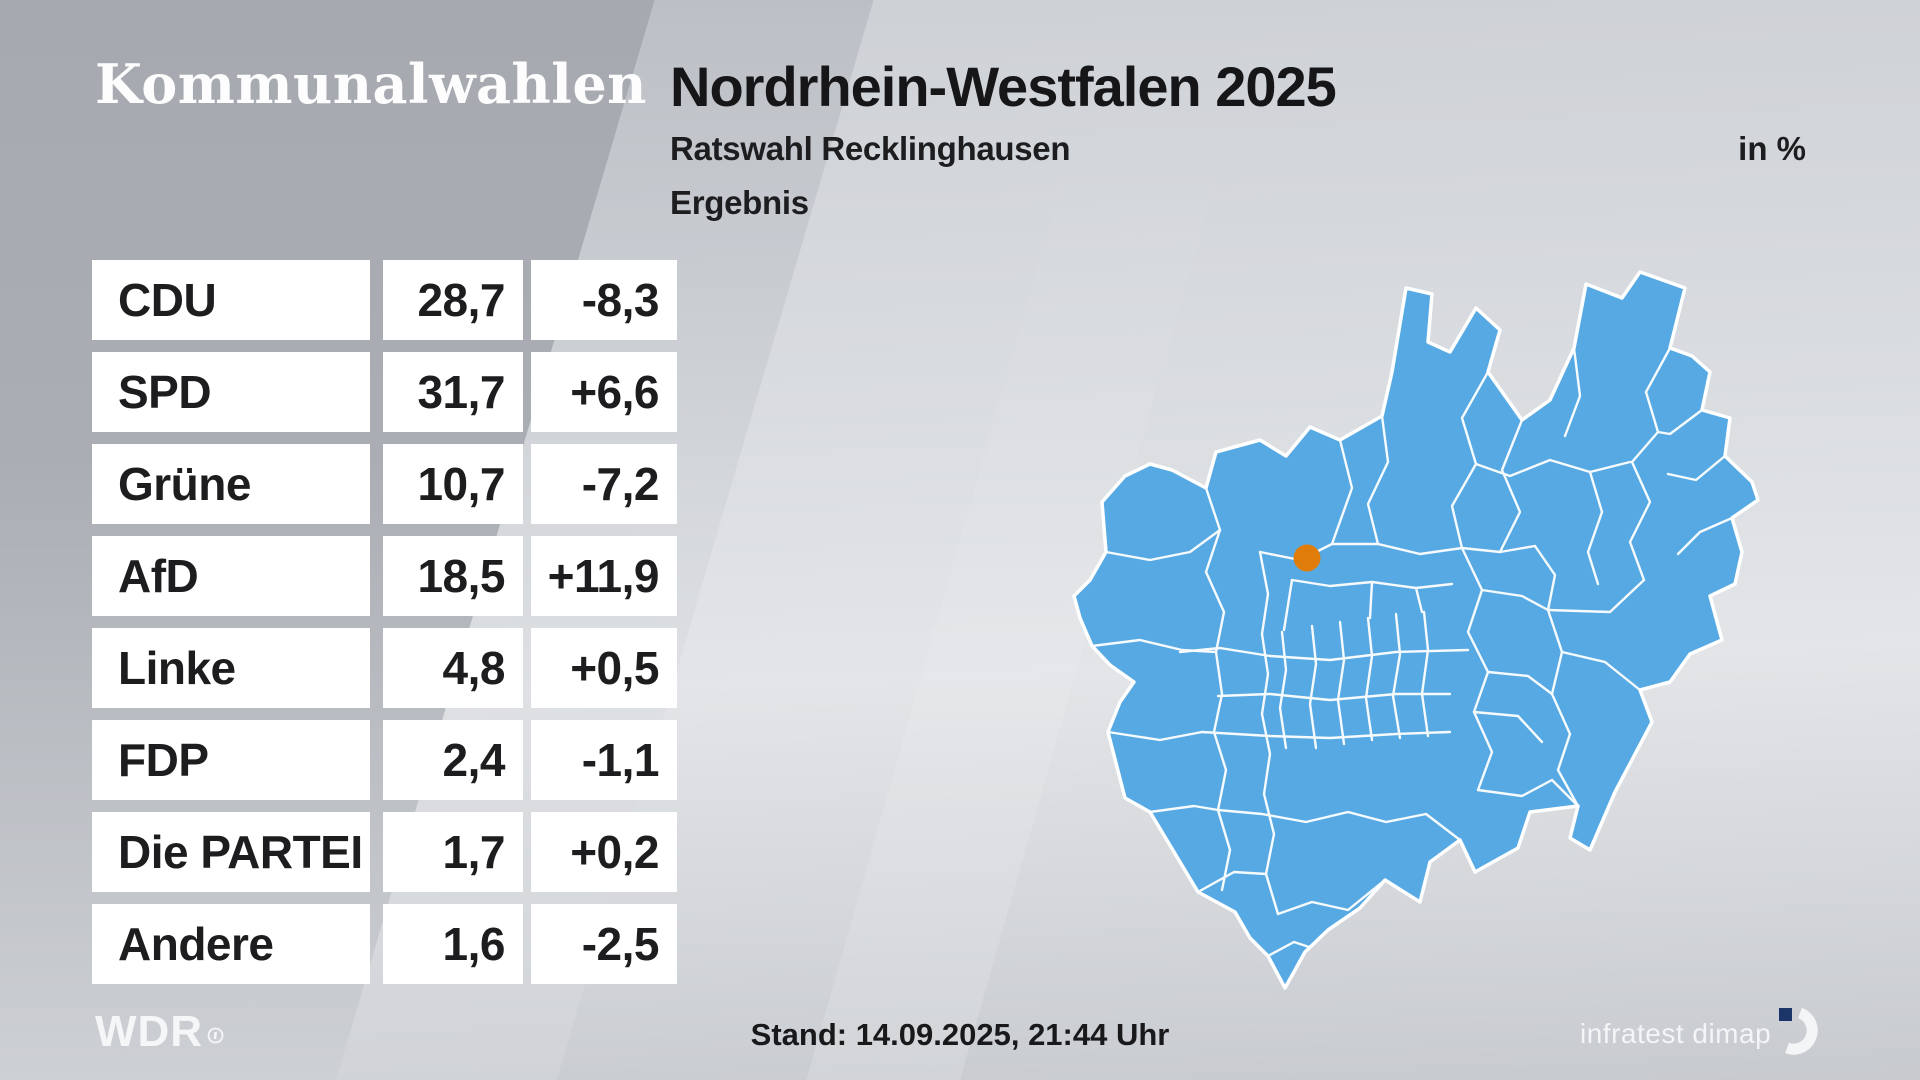 This screenshot has height=1080, width=1920. Describe the element at coordinates (231, 576) in the screenshot. I see `party-name: AfD` at that location.